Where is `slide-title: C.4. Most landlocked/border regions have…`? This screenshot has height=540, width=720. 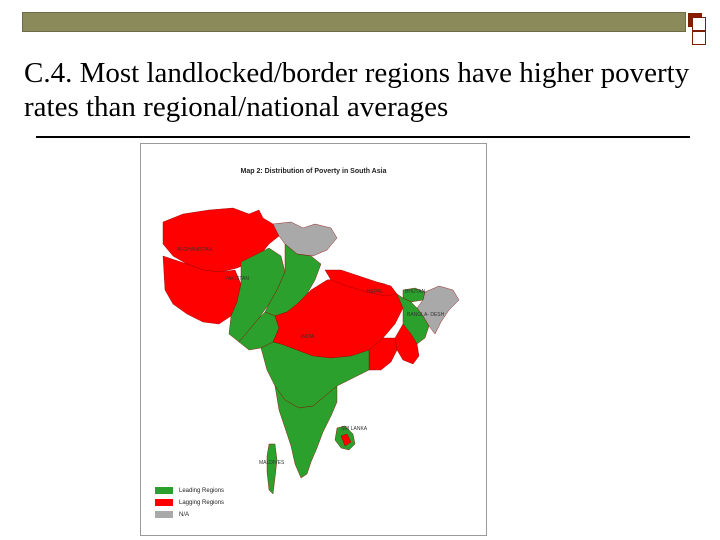 slide-title: C.4. Most landlocked/border regions have… is located at coordinates (357, 90).